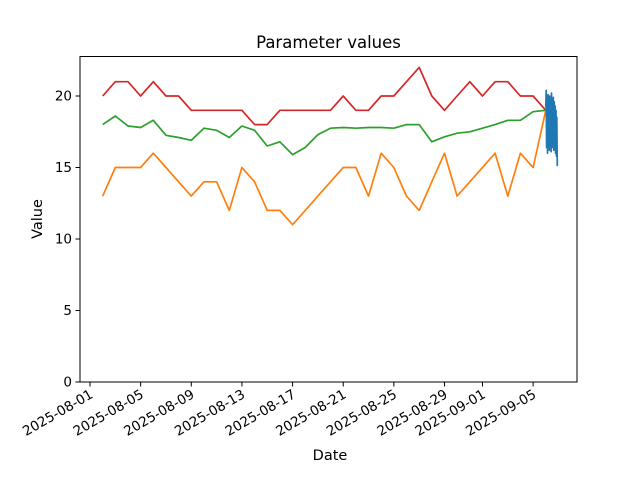 The height and width of the screenshot is (480, 640). Describe the element at coordinates (328, 42) in the screenshot. I see `chart-title: Parameter values` at that location.